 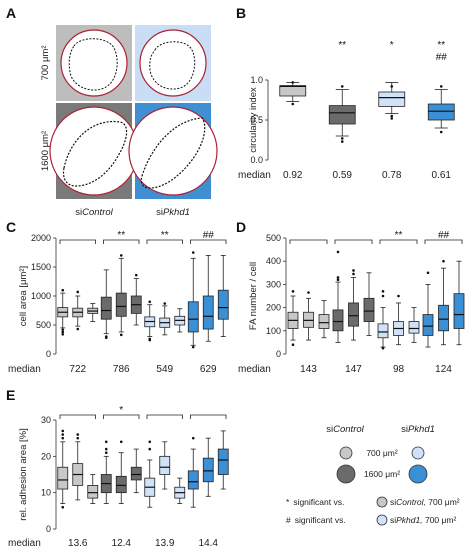 What do you see at coordinates (425, 502) in the screenshot?
I see `legend-note-star-ref: siControl, 700 μm²` at bounding box center [425, 502].